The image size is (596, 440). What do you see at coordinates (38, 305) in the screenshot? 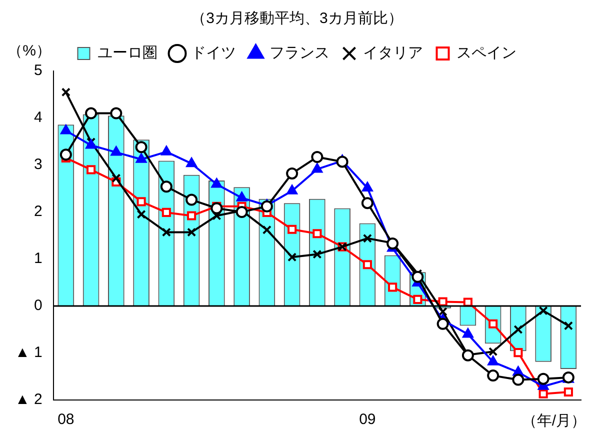
I see `y-tick-label: 0` at bounding box center [38, 305].